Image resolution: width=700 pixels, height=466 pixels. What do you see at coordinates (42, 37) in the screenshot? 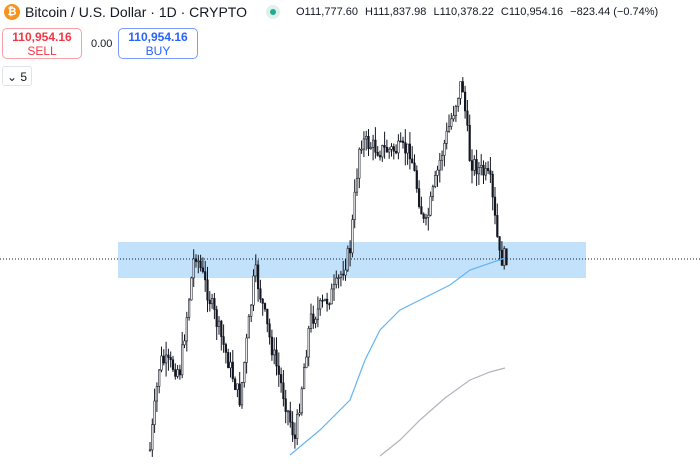
I see `sell-price: 110,954.16` at bounding box center [42, 37].